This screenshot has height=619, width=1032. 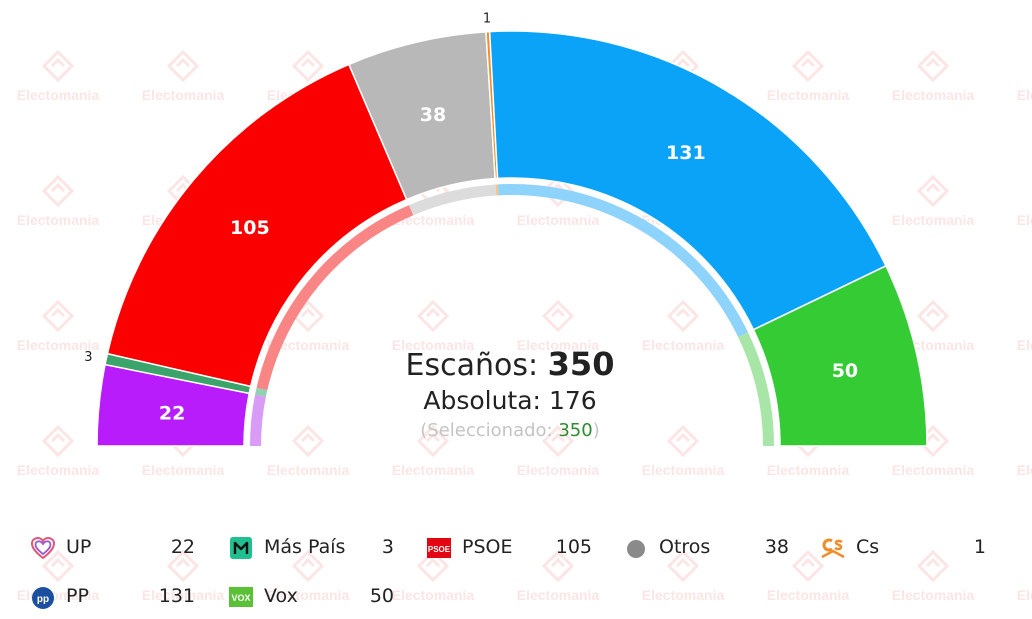 What do you see at coordinates (453, 200) in the screenshot?
I see `inner-band-otros` at bounding box center [453, 200].